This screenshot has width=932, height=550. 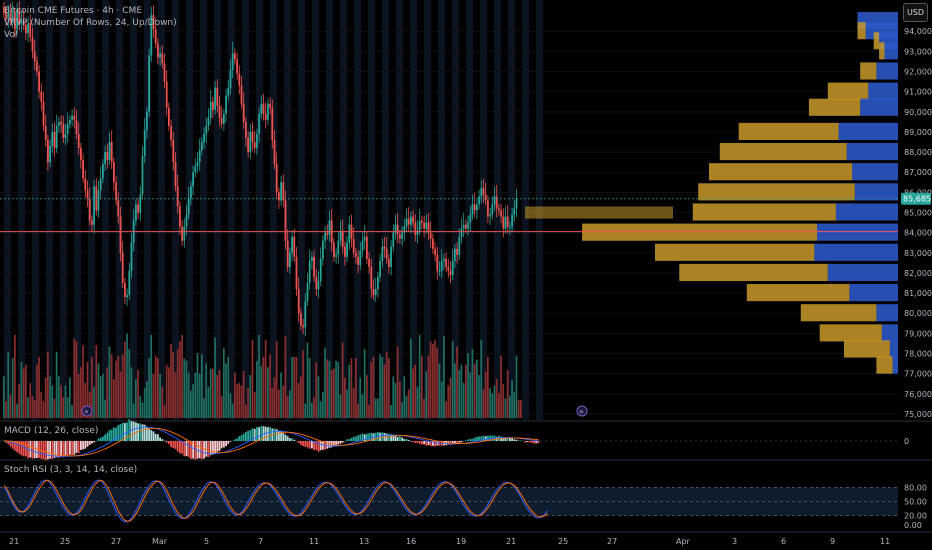 What do you see at coordinates (73, 11) in the screenshot?
I see `symbol-legend: Bitcoin CME Futures · 4h · CME` at bounding box center [73, 11].